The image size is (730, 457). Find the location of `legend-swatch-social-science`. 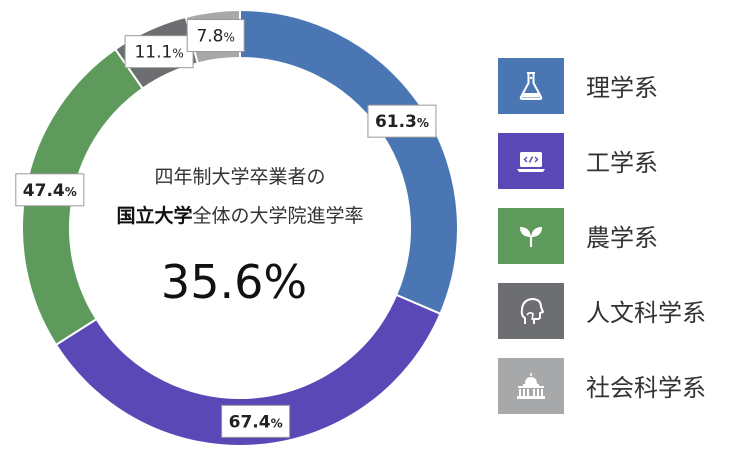

legend-swatch-social-science is located at coordinates (531, 385).